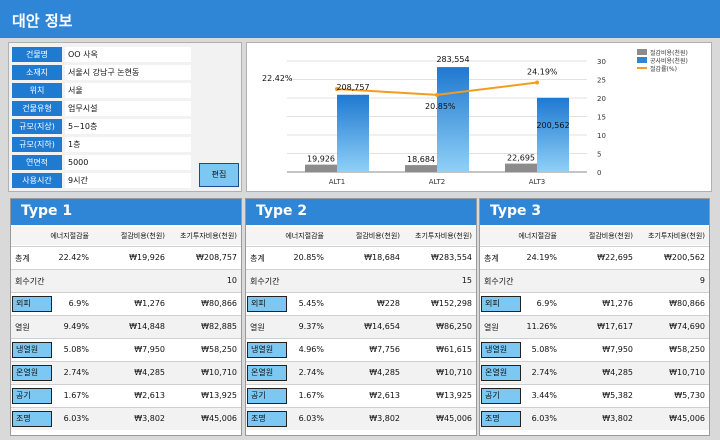 Image resolution: width=720 pixels, height=440 pixels. I want to click on type-title: Type 2, so click(361, 212).